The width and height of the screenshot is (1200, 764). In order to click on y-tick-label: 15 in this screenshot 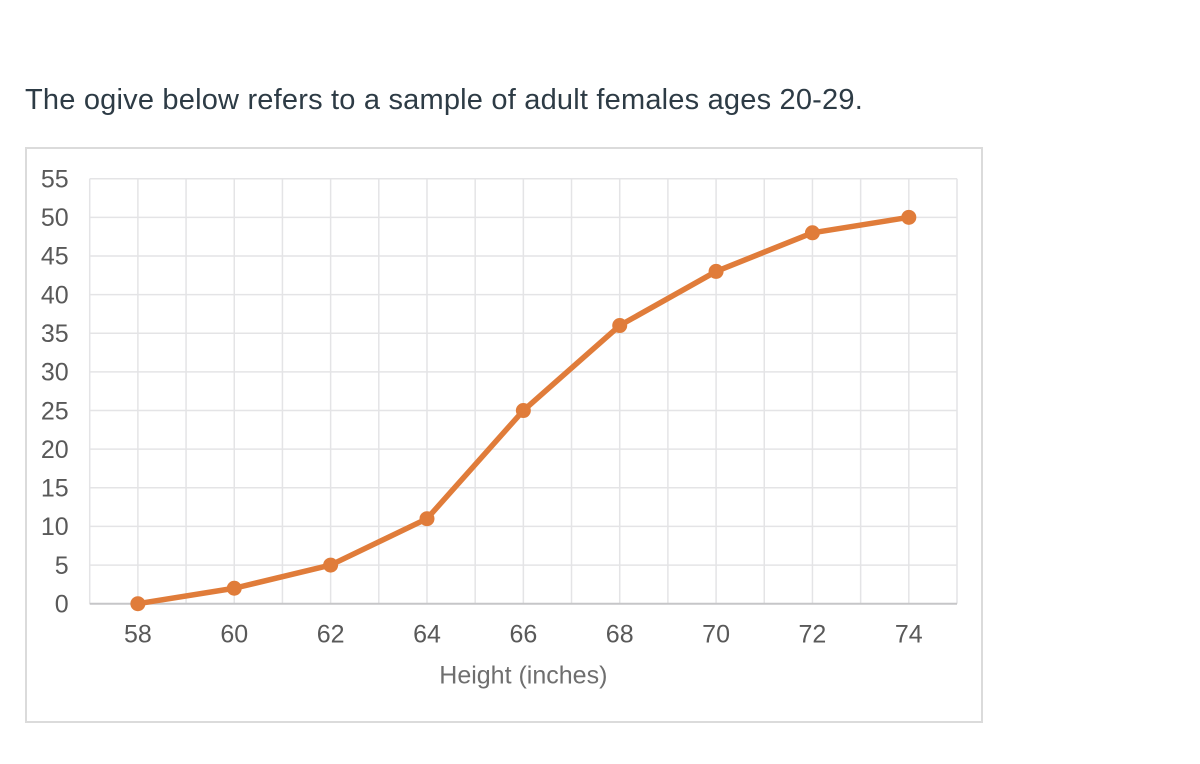, I will do `click(55, 489)`.